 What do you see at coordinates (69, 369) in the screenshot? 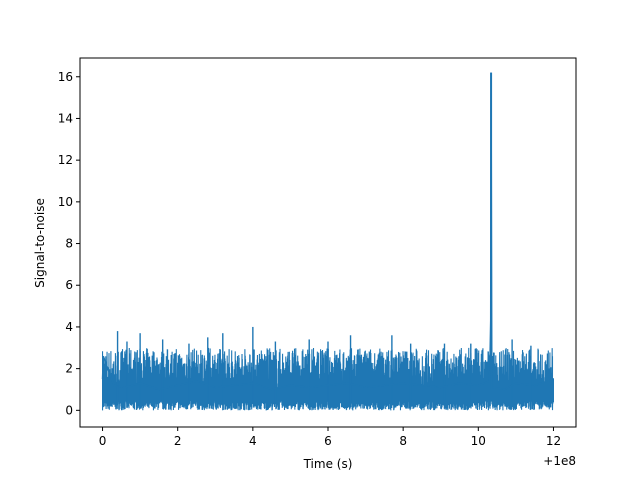
I see `y-tick-label: 2` at bounding box center [69, 369].